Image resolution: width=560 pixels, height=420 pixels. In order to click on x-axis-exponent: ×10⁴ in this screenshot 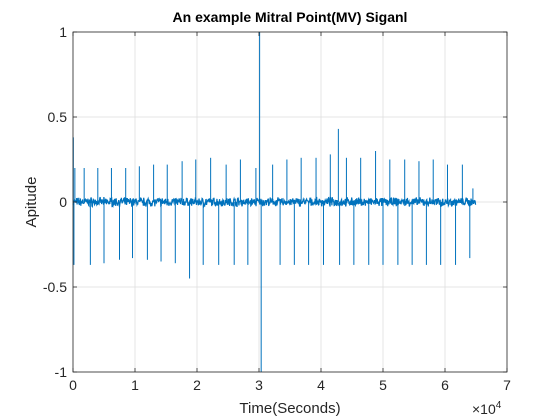, I will do `click(487, 408)`.